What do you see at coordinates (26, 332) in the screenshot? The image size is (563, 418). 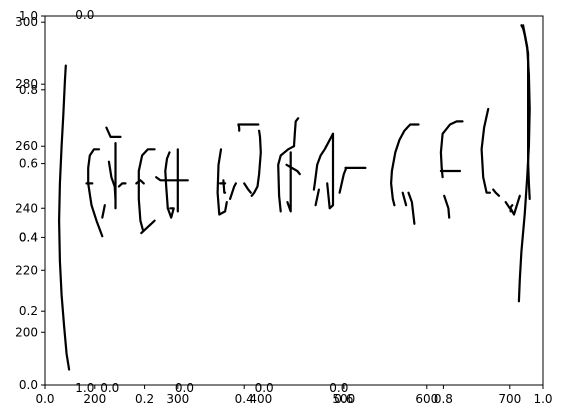 I see `y-tick-label: 200` at bounding box center [26, 332].